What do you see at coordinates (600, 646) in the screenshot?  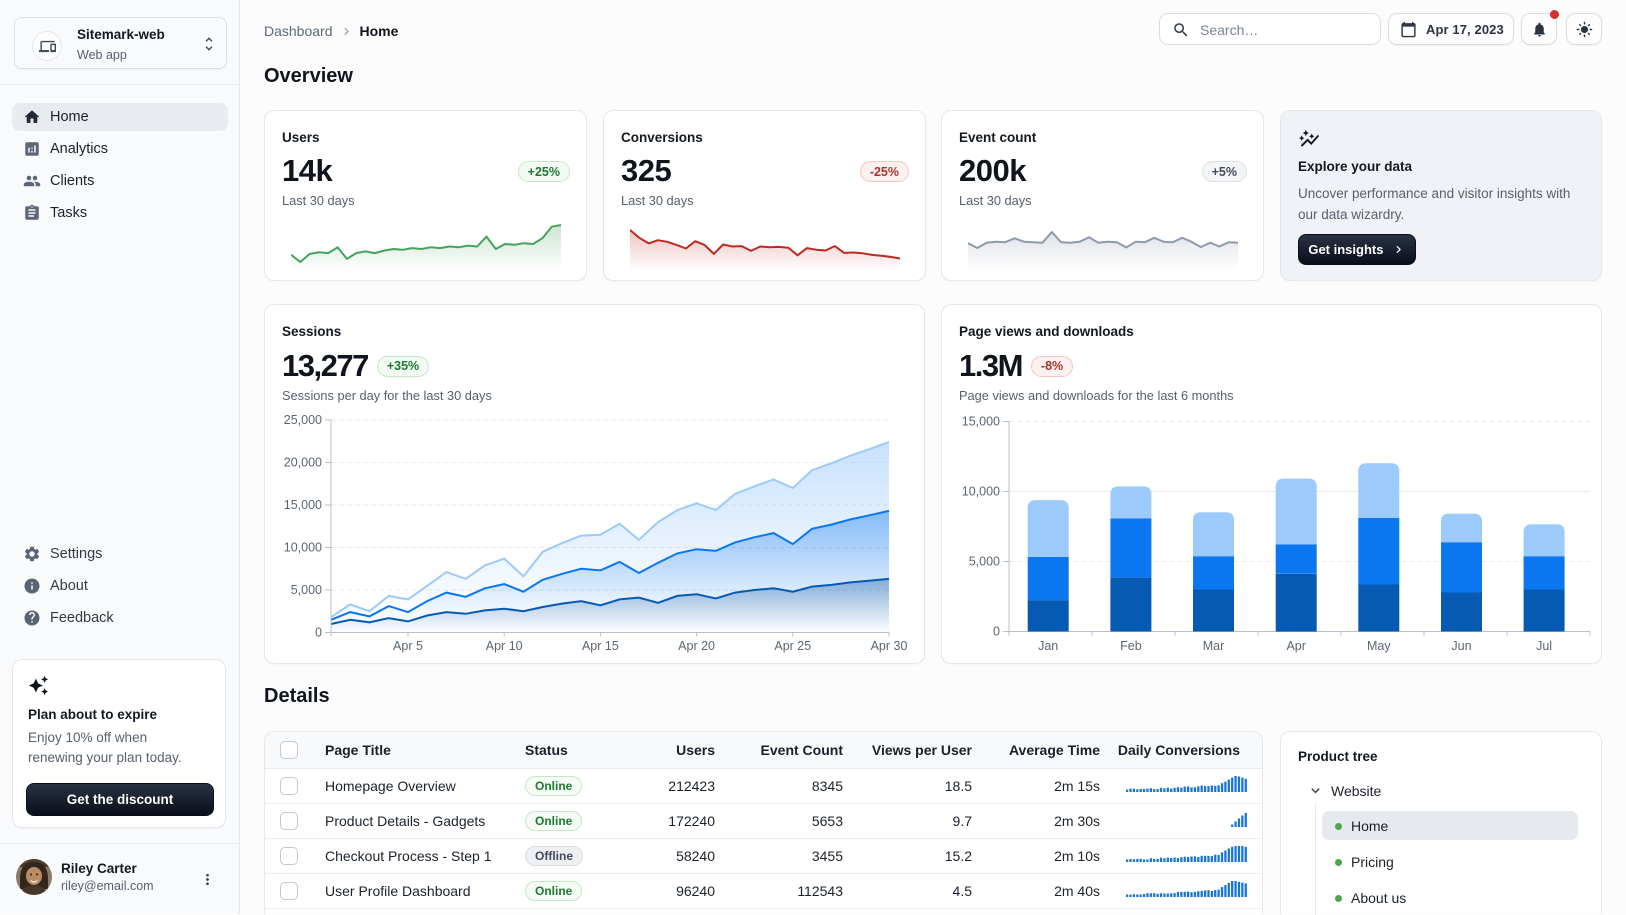 I see `svg-text: Apr 15` at bounding box center [600, 646].